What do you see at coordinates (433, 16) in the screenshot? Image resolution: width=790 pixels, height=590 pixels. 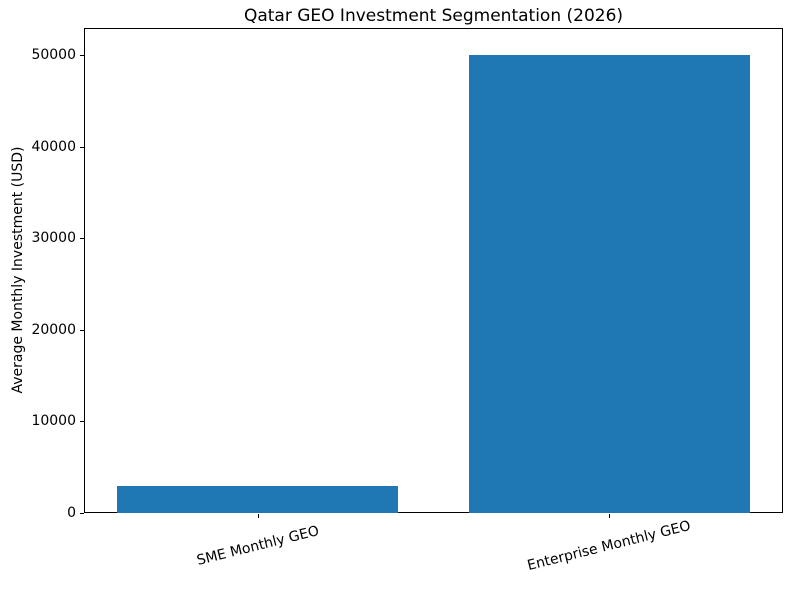 I see `chart-title: Qatar GEO Investment Segmentation (2026)` at bounding box center [433, 16].